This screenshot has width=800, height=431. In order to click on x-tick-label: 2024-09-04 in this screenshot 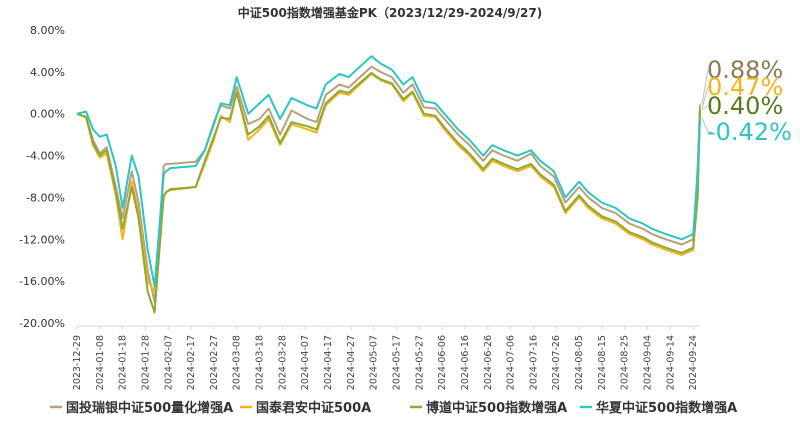, I will do `click(648, 362)`.